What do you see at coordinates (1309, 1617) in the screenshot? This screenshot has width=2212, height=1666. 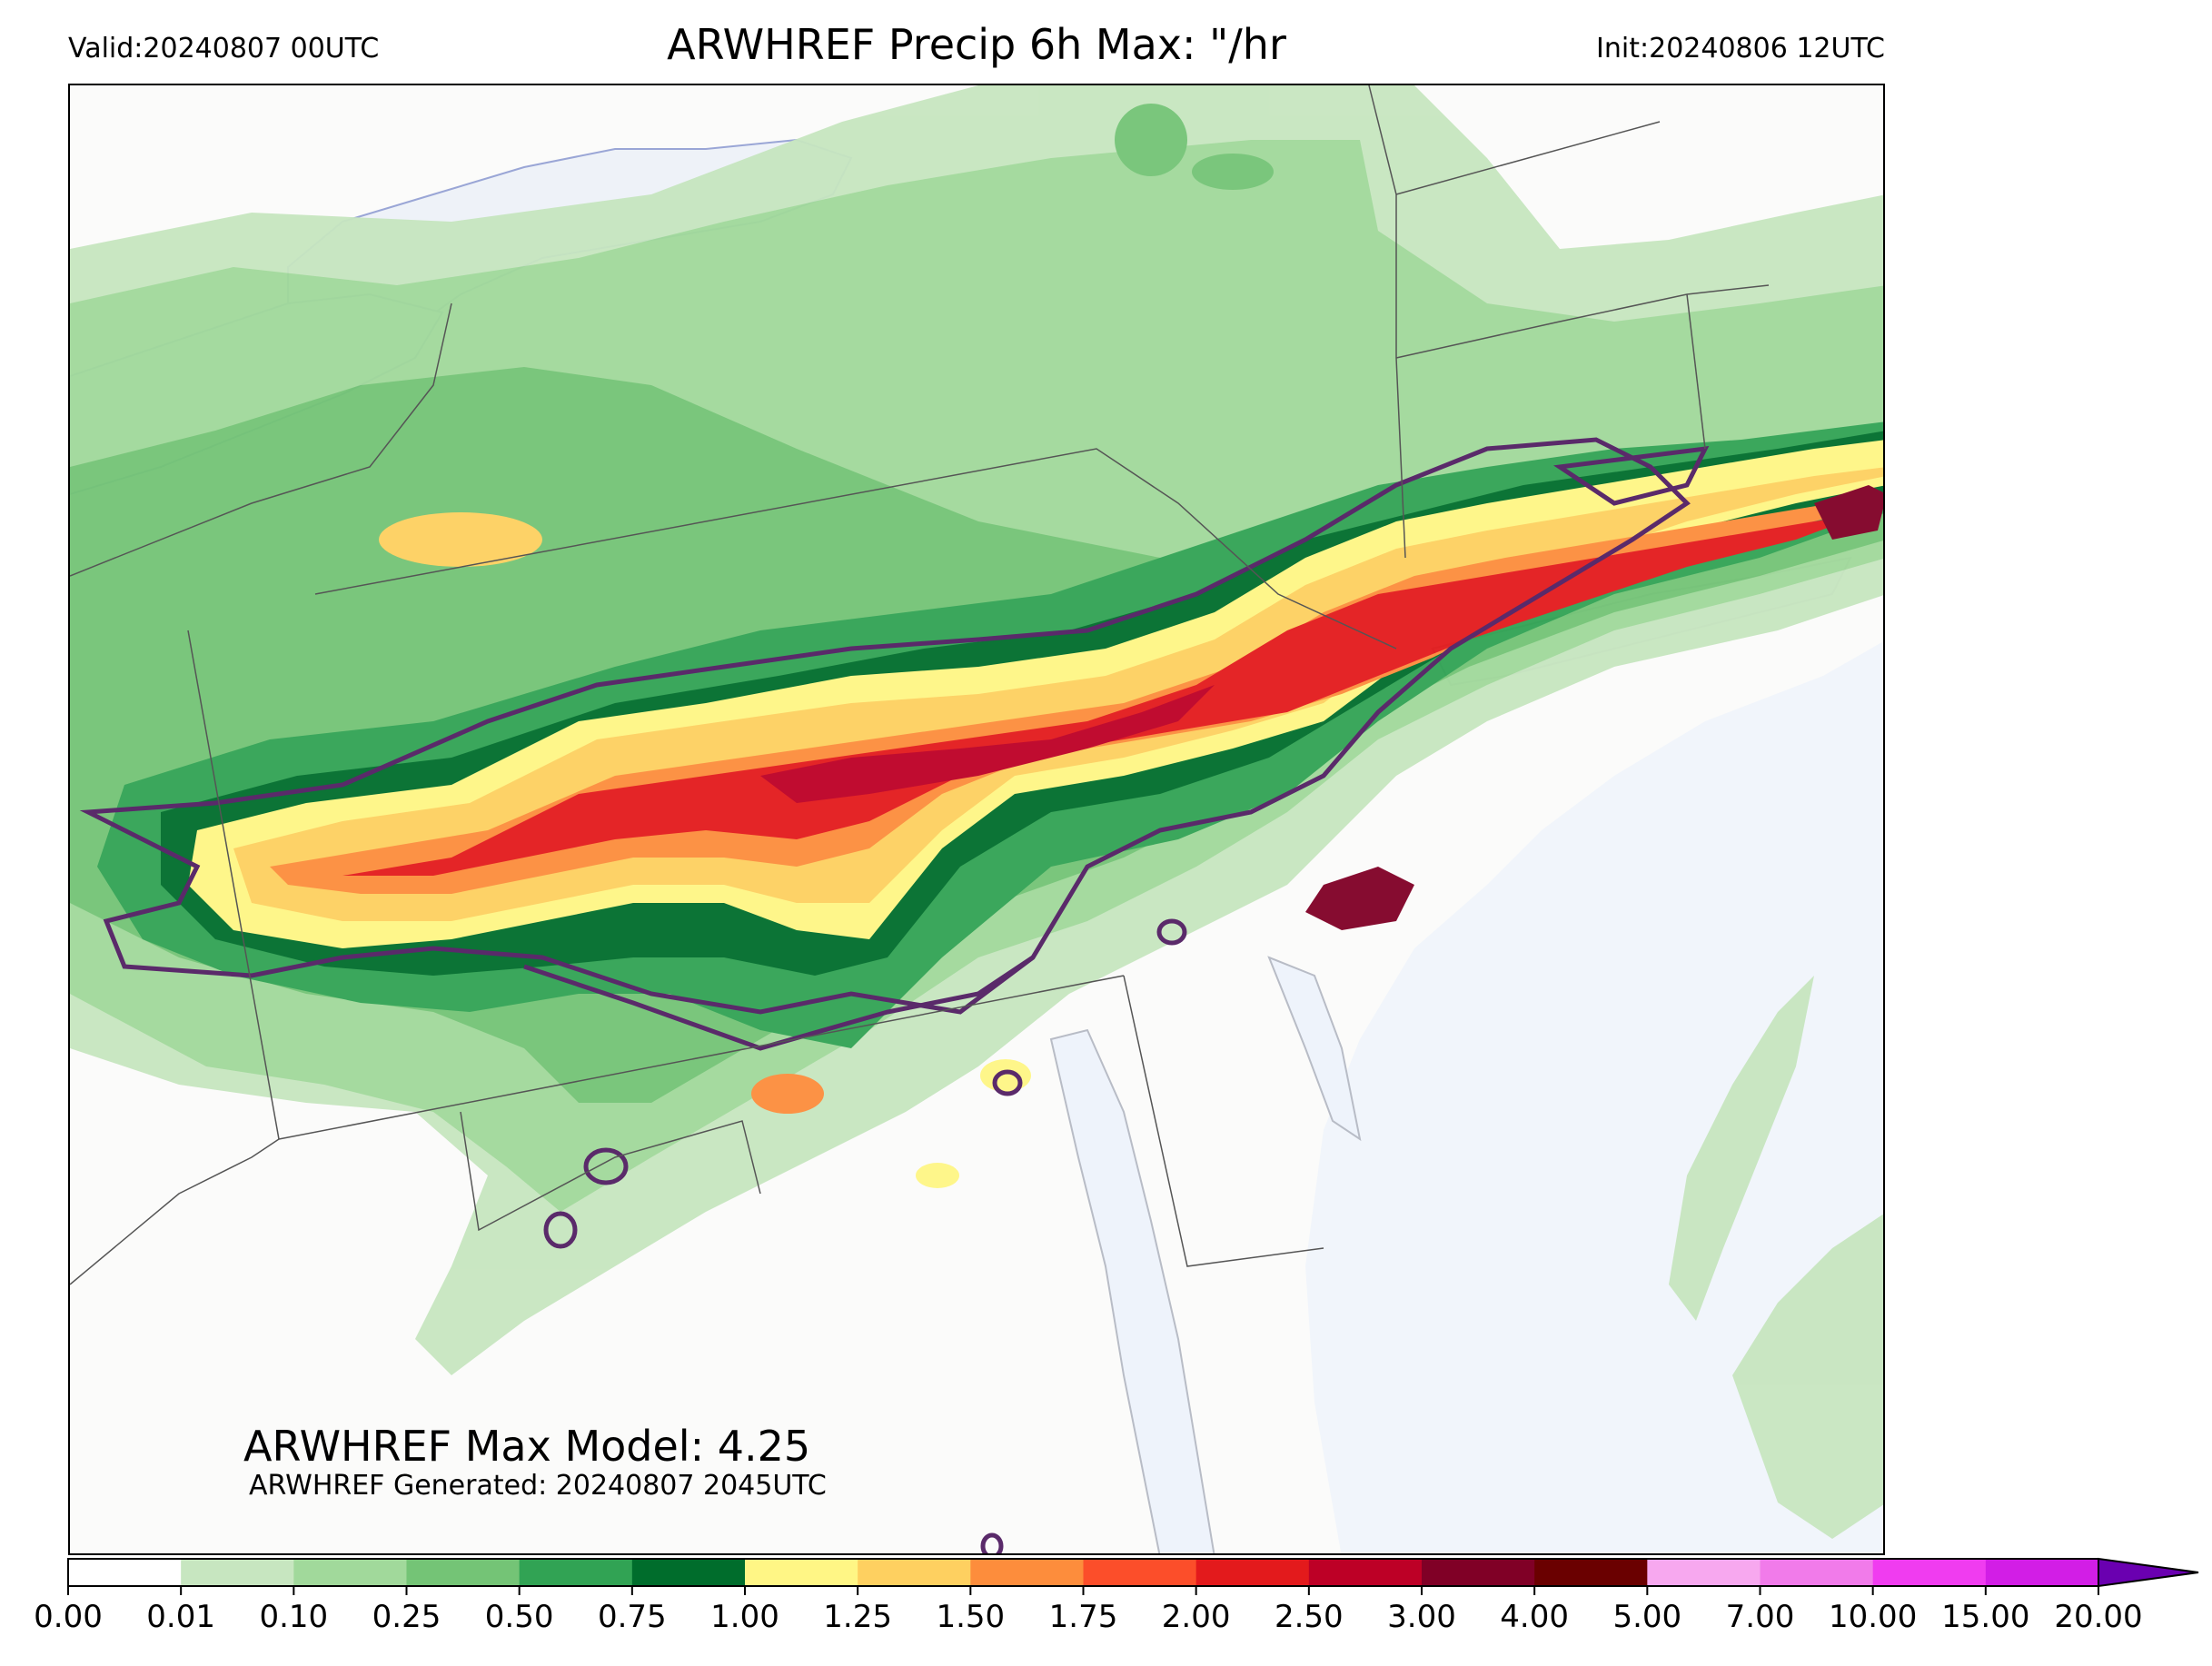 I see `colorbar-tick-label: 2.50` at bounding box center [1309, 1617].